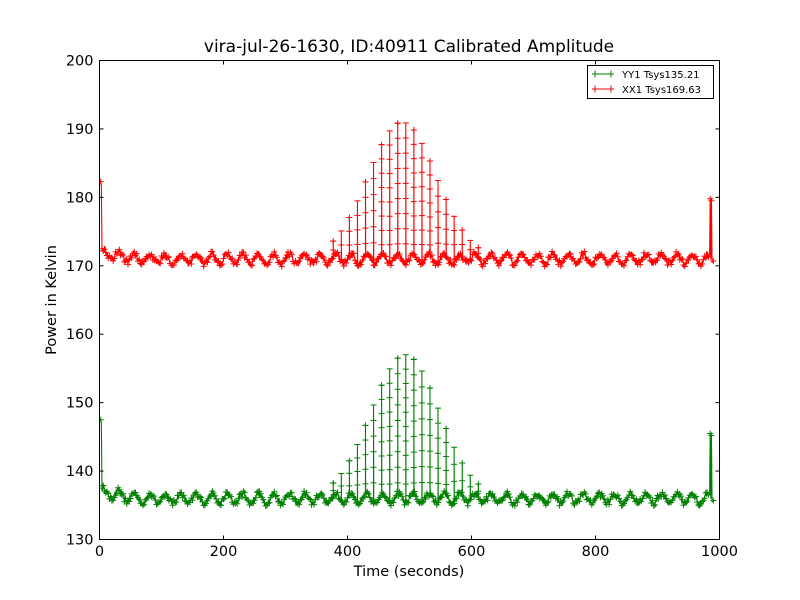 The height and width of the screenshot is (600, 800). Describe the element at coordinates (472, 552) in the screenshot. I see `x-tick-label: 600` at that location.